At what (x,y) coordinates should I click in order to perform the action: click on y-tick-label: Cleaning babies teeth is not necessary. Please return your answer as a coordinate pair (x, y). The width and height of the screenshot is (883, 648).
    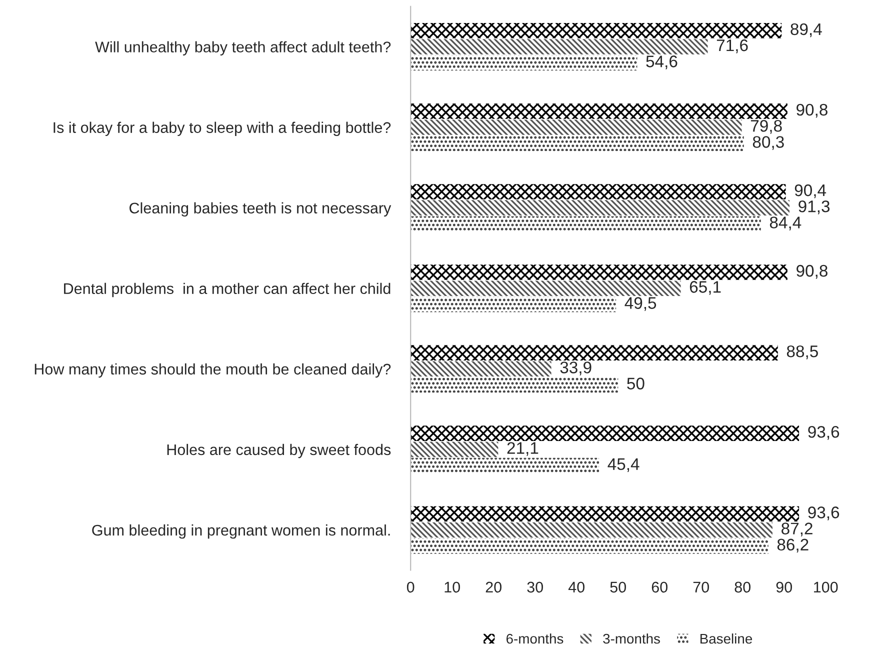
    Looking at the image, I should click on (261, 209).